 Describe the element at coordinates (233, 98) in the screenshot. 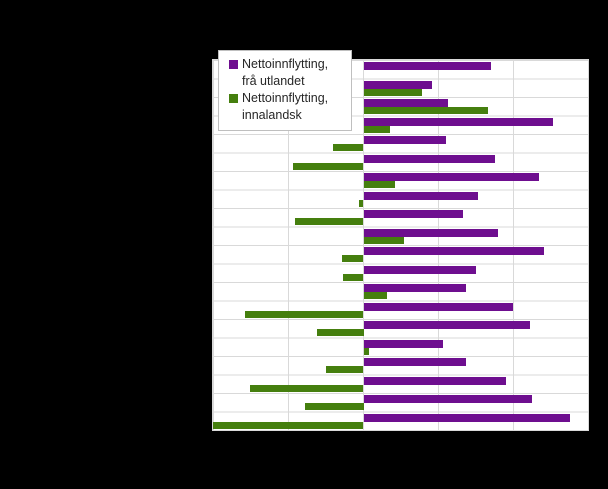

I see `legend-swatch-green-icon` at that location.